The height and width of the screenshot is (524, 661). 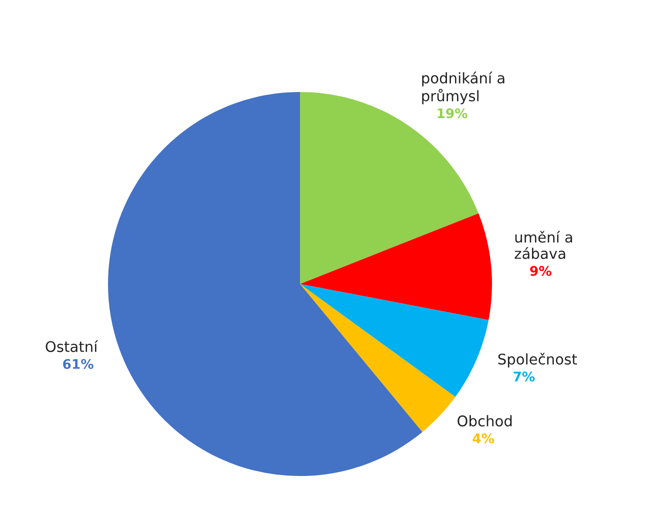 What do you see at coordinates (541, 271) in the screenshot?
I see `data-label: 9%` at bounding box center [541, 271].